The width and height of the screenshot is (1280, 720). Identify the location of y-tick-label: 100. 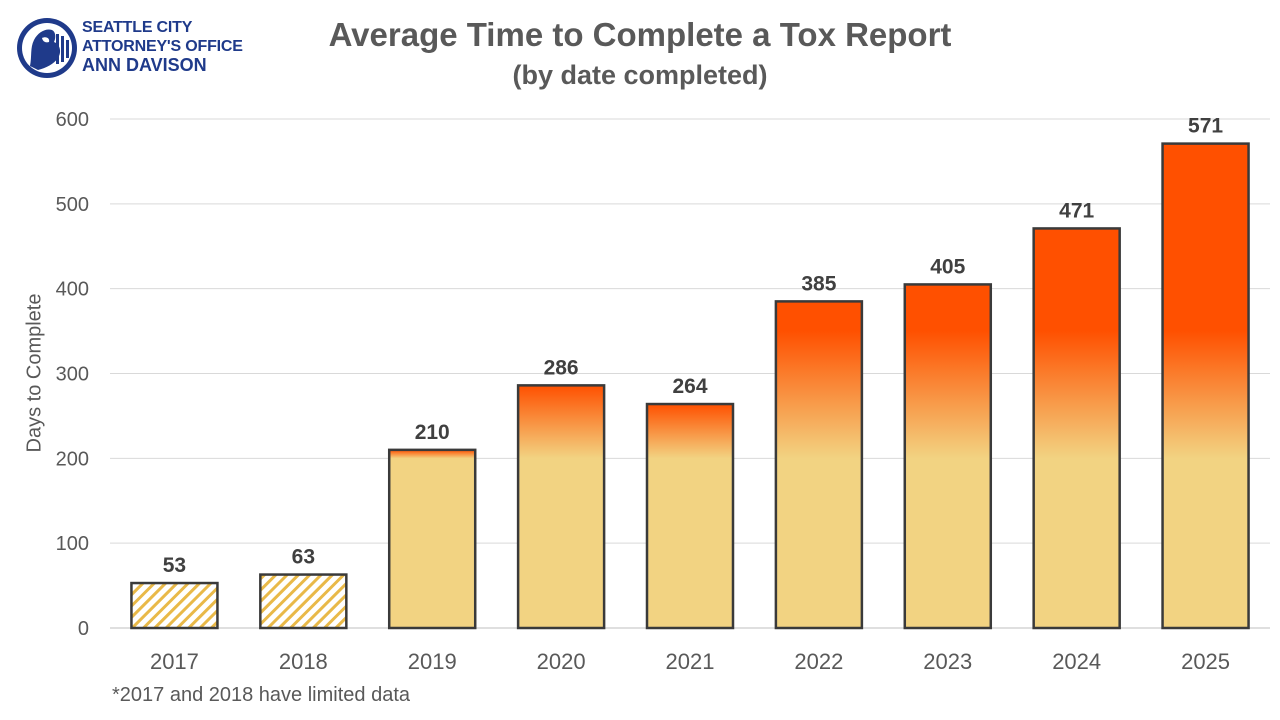
(72, 544).